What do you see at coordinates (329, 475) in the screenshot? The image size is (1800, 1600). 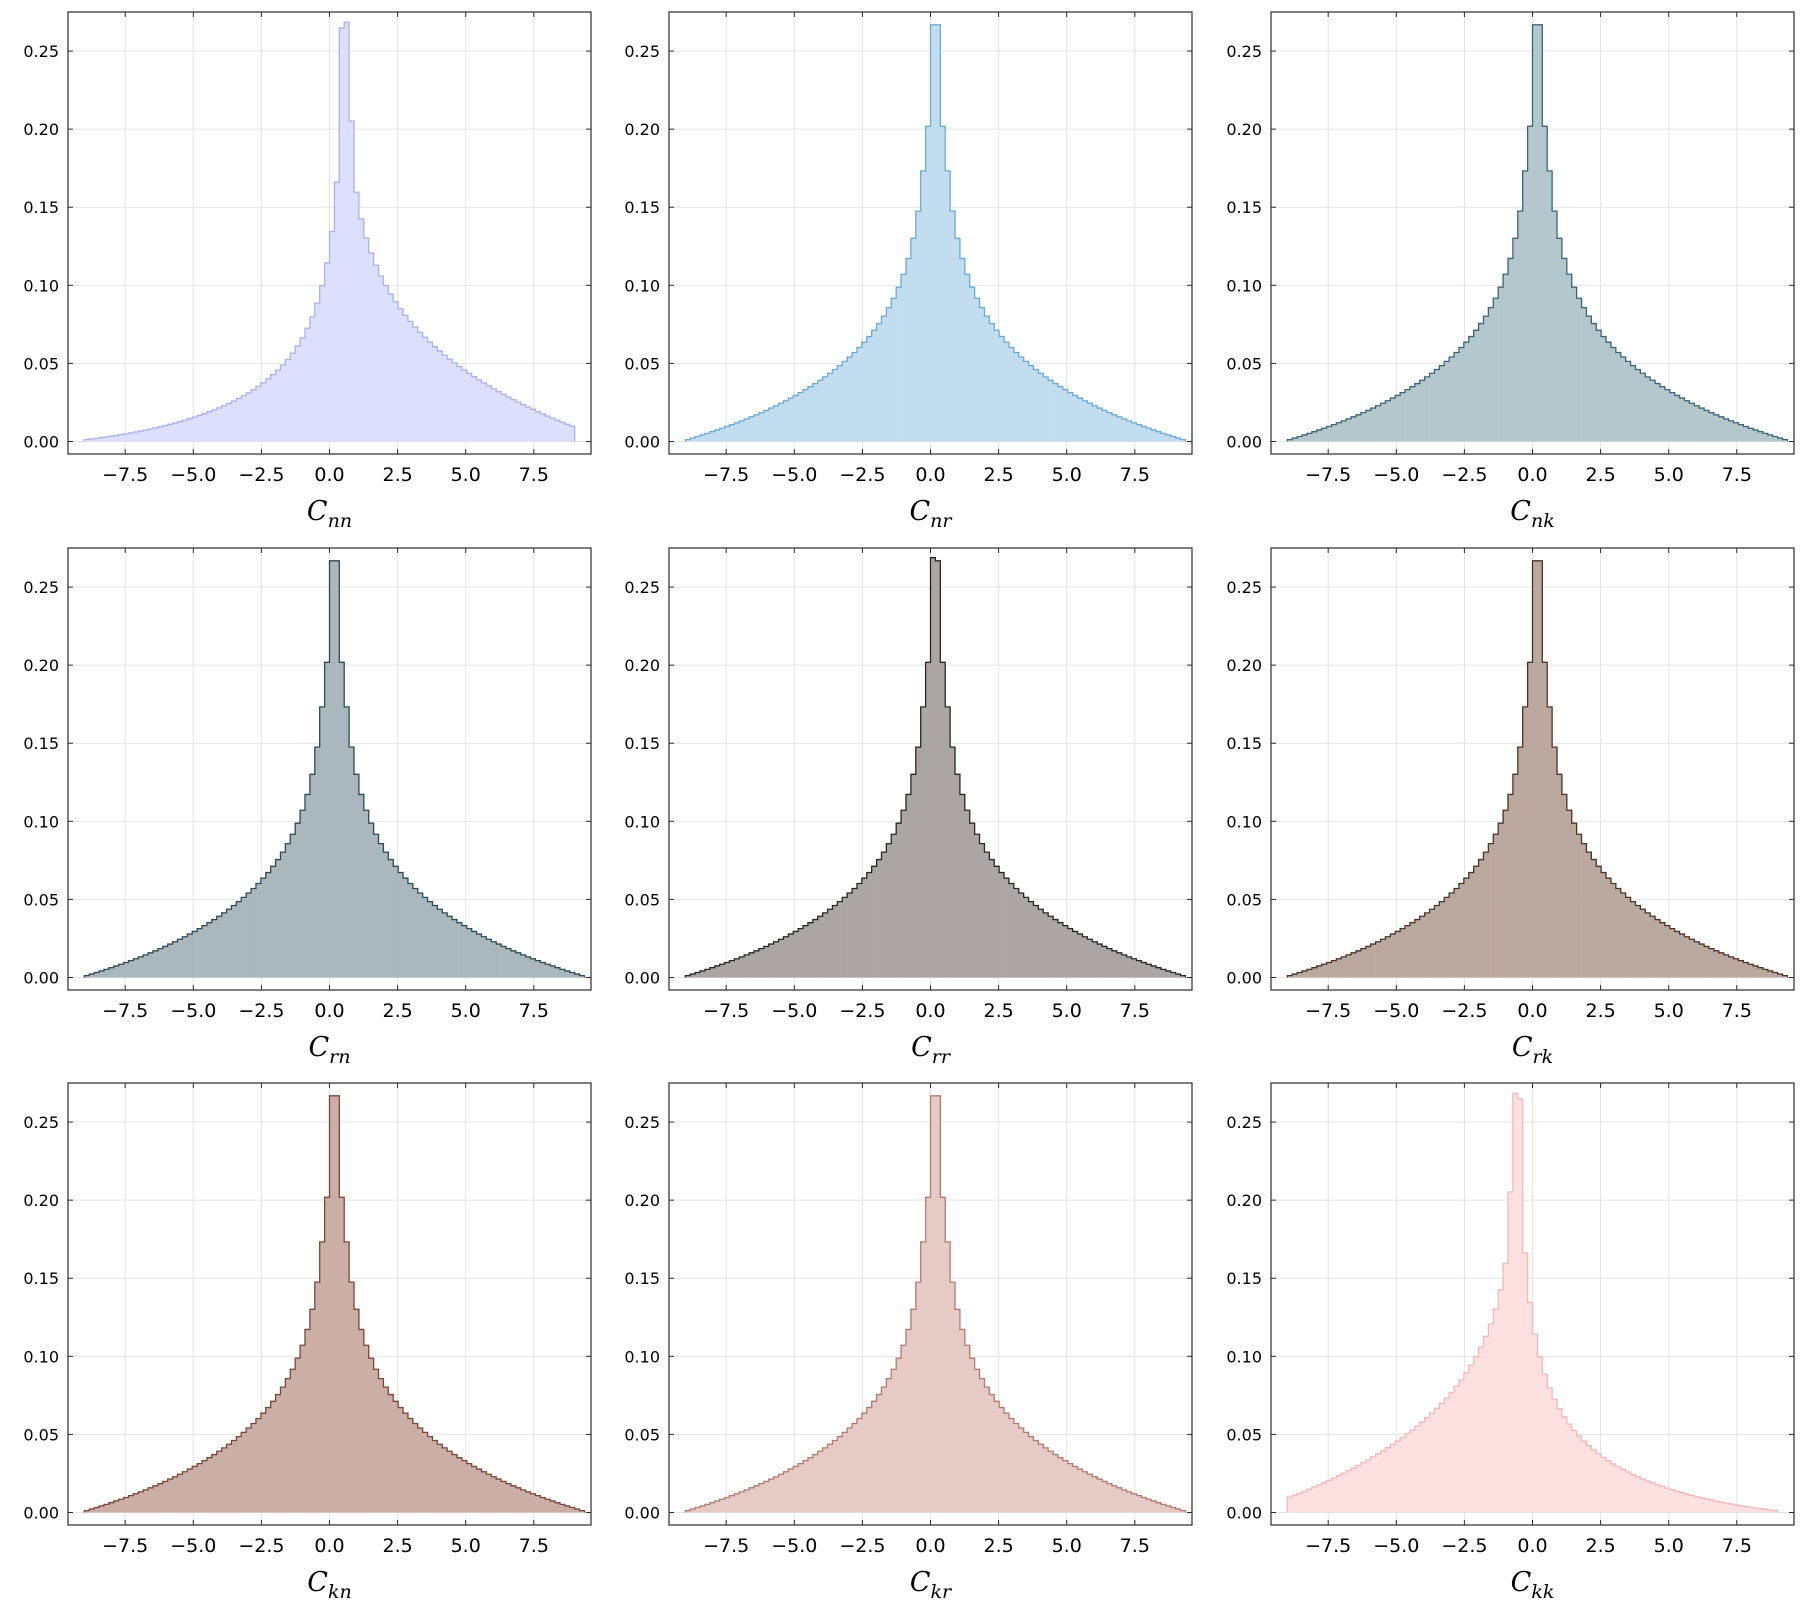 I see `x-tick-label: 0.0` at bounding box center [329, 475].